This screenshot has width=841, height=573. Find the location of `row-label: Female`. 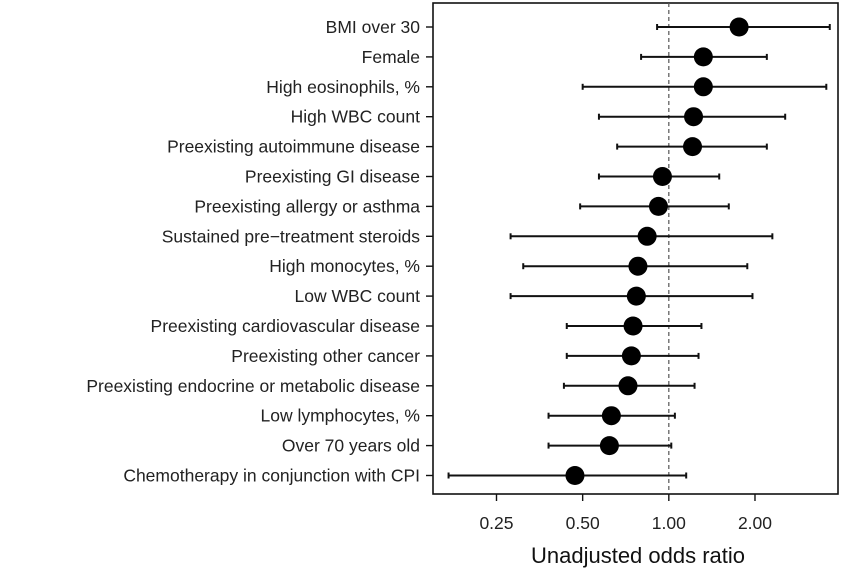

row-label: Female is located at coordinates (391, 57).